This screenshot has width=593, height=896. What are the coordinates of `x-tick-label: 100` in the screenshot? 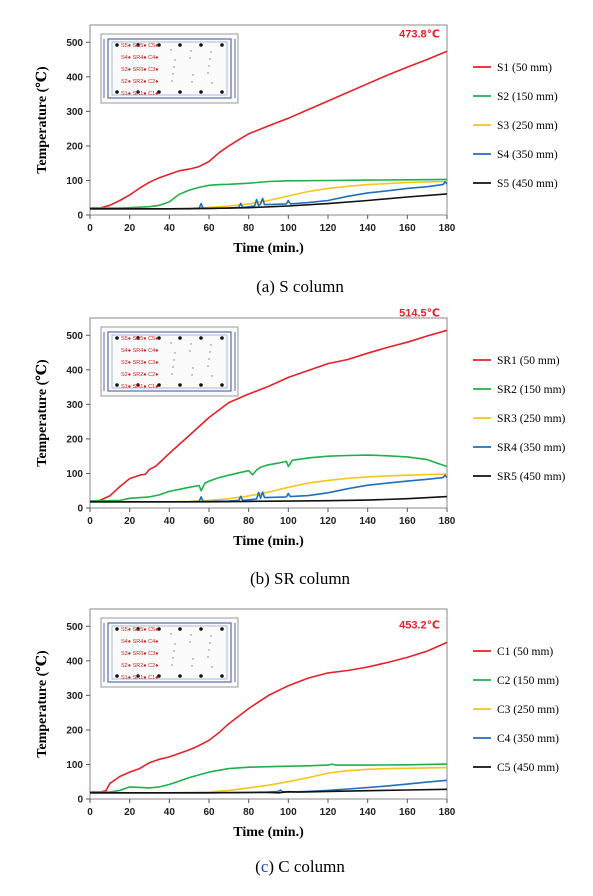 It's located at (288, 521).